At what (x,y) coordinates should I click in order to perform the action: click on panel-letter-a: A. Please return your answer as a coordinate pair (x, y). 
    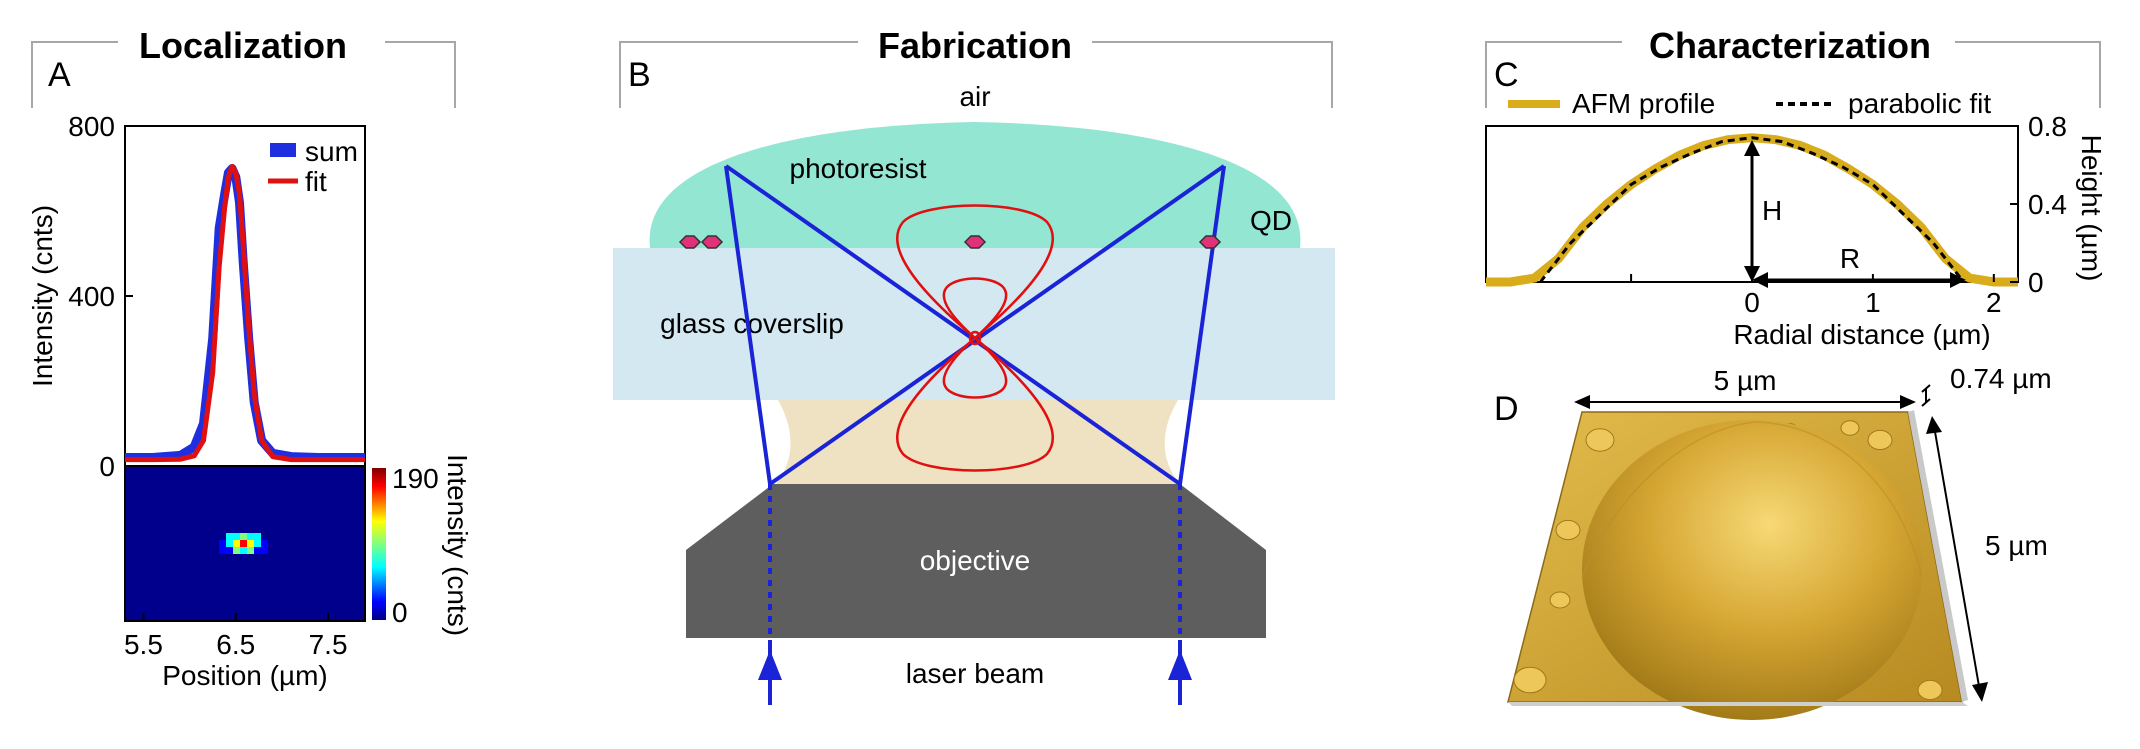
    Looking at the image, I should click on (59, 75).